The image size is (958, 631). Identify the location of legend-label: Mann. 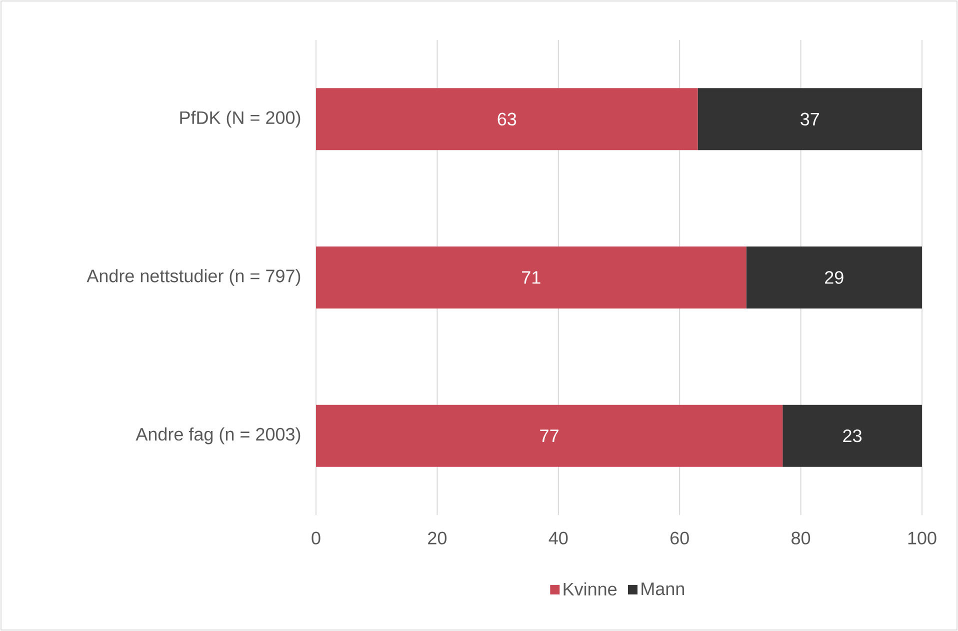
(663, 589).